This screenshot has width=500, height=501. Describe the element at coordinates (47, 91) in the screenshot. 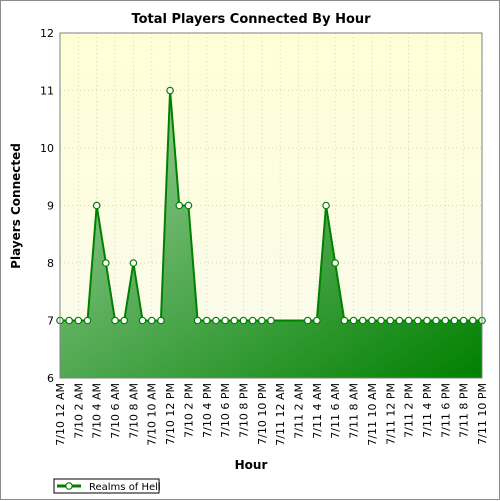

I see `y-tick-label: 11` at that location.